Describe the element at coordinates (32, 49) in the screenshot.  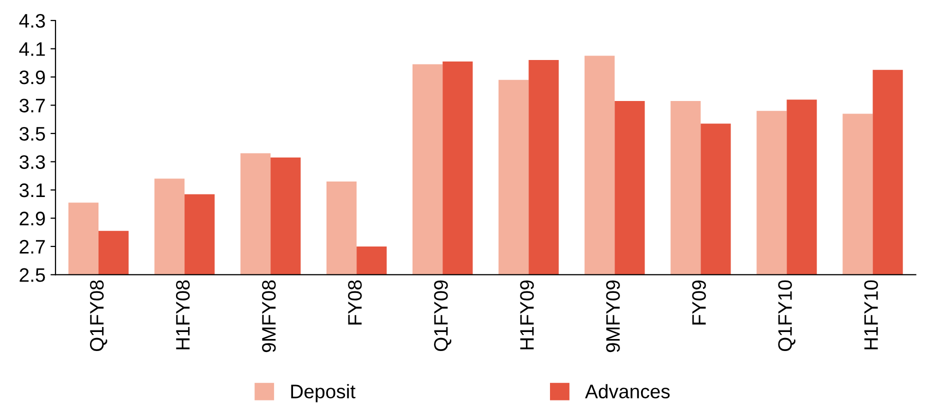
I see `y-tick-label: 4.1` at that location.